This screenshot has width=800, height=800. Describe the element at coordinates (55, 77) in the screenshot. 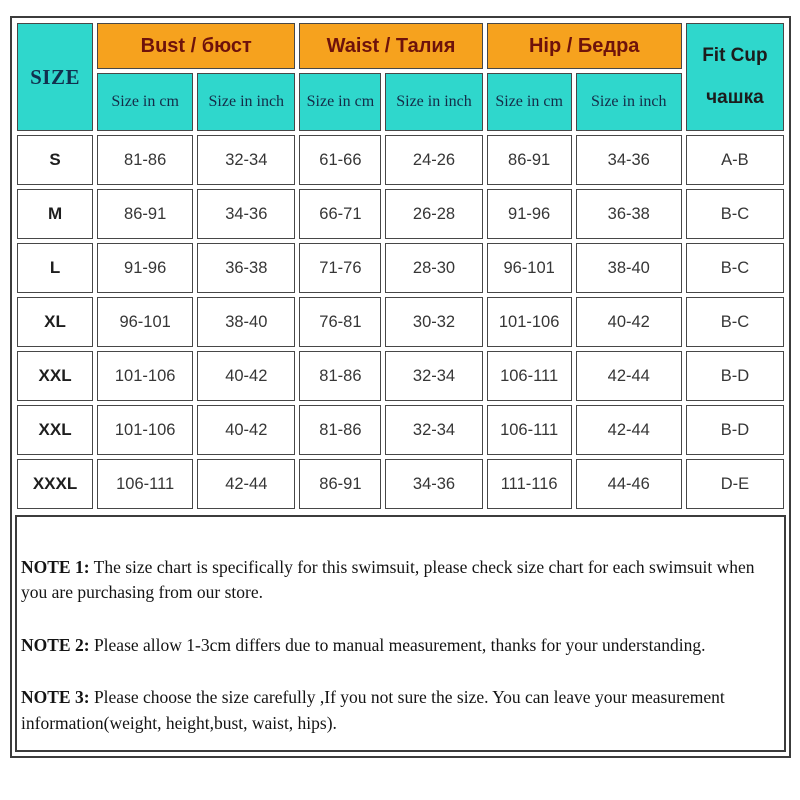

I see `size-column-header: SIZE` at that location.